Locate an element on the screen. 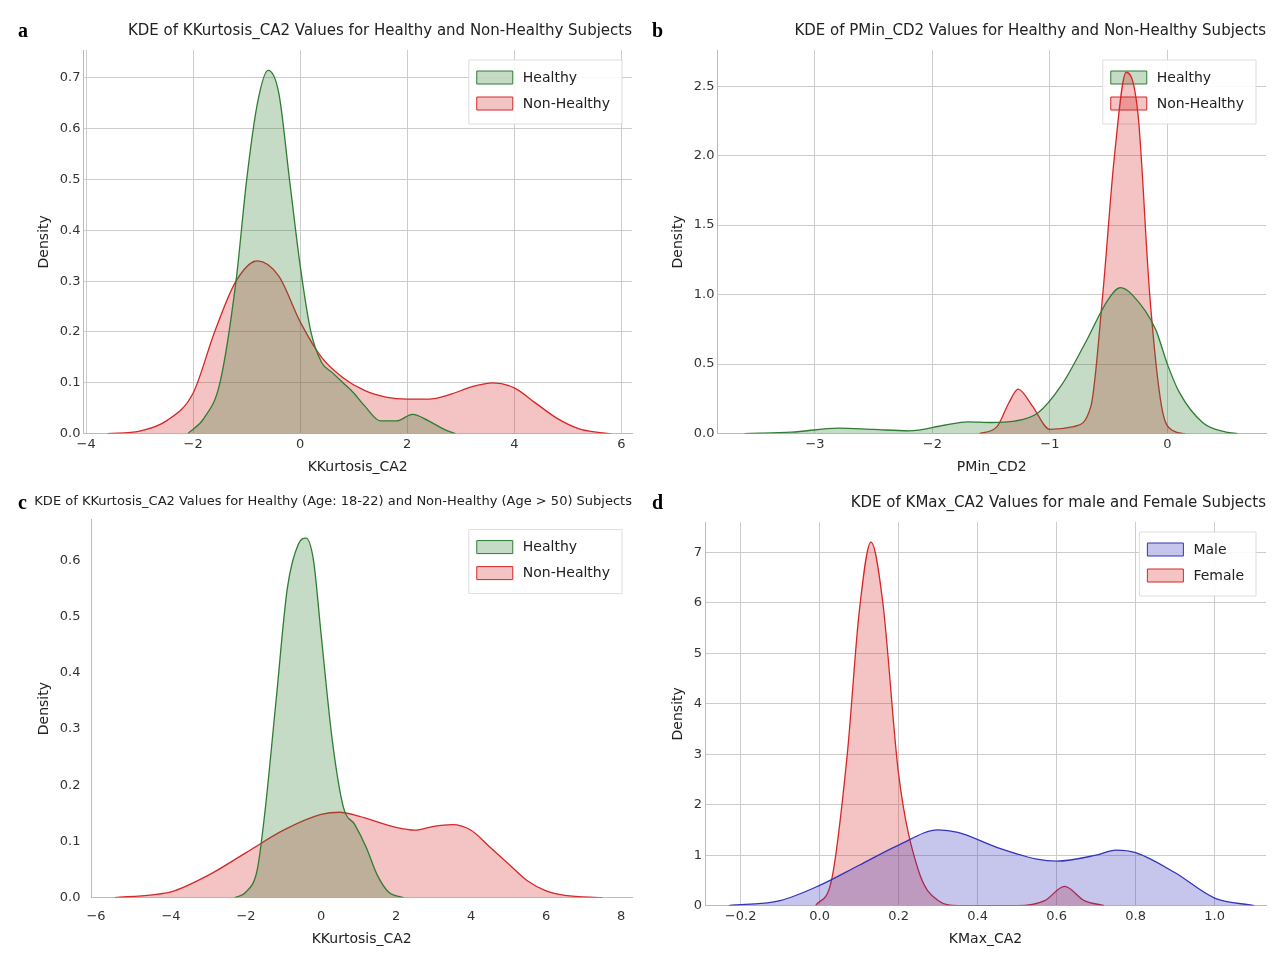  y-tick-label: 7 is located at coordinates (698, 551).